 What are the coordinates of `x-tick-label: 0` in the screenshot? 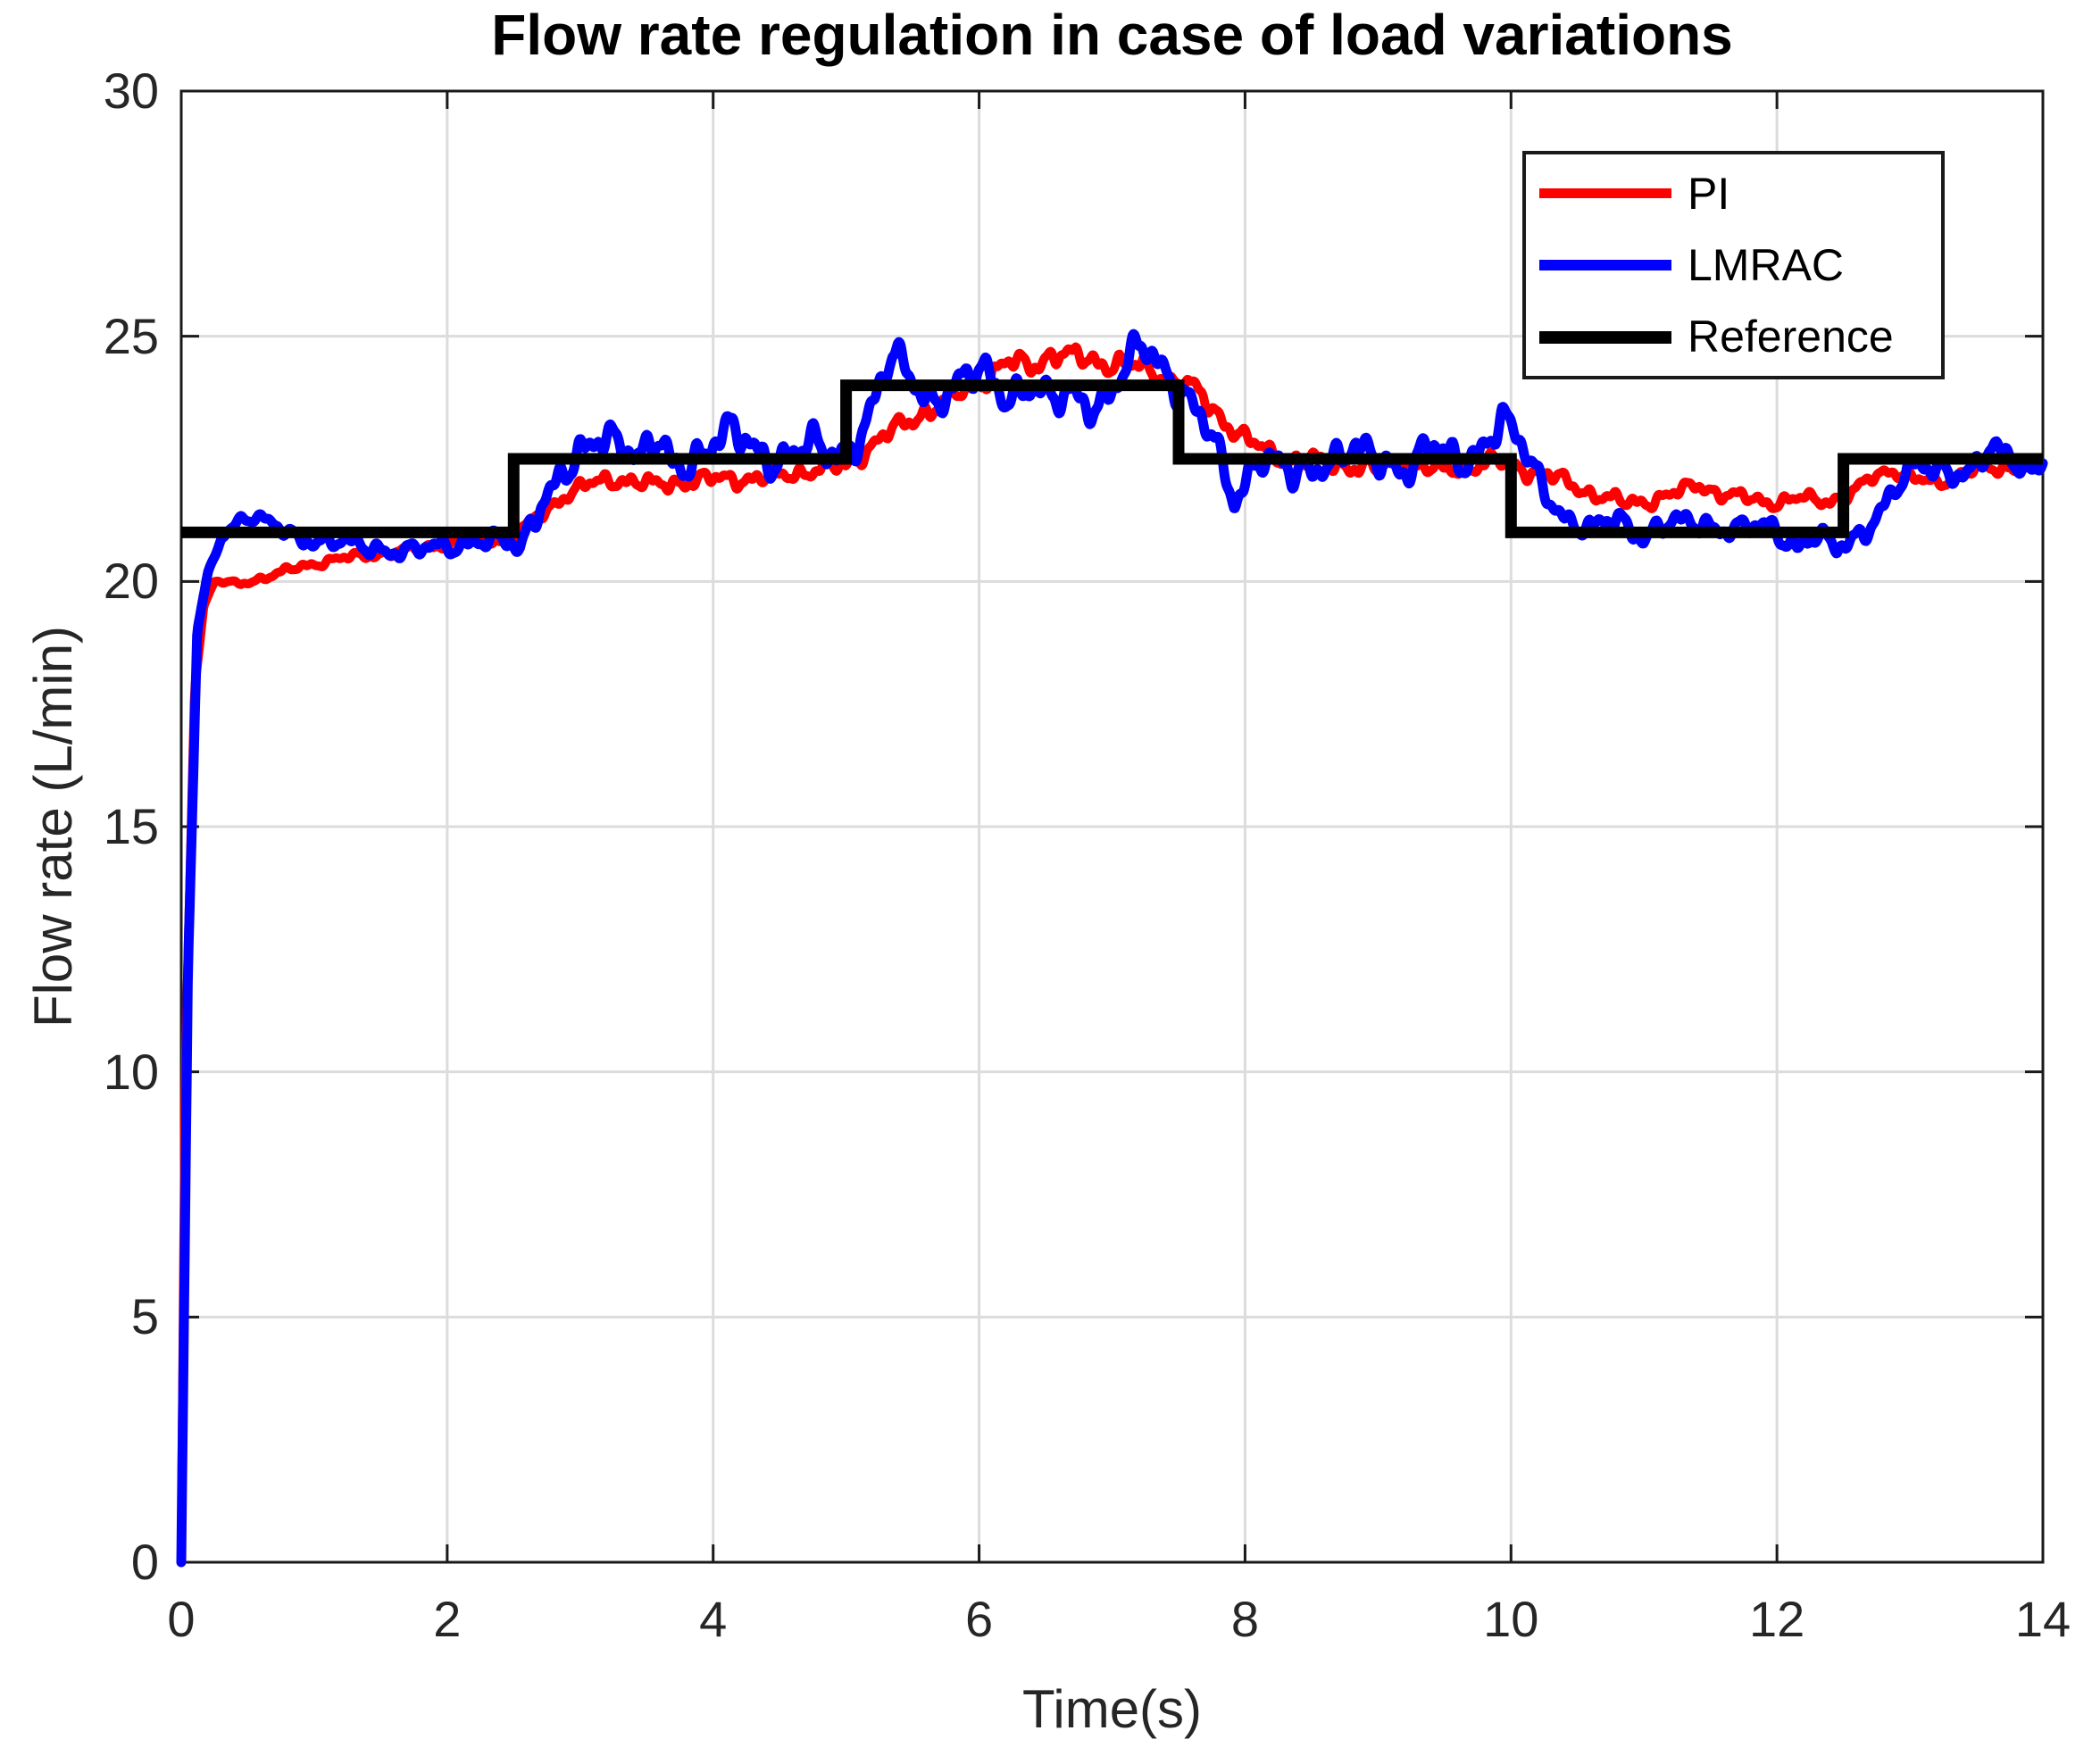 It's located at (182, 1619).